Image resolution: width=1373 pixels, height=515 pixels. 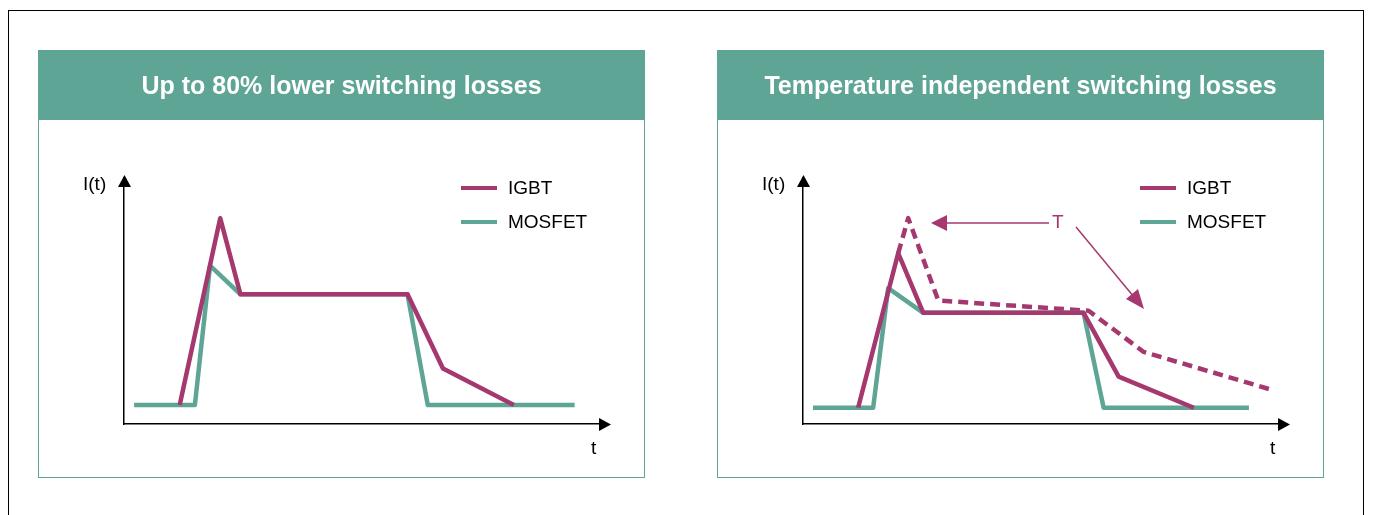 I want to click on annotation: T, so click(x=1058, y=222).